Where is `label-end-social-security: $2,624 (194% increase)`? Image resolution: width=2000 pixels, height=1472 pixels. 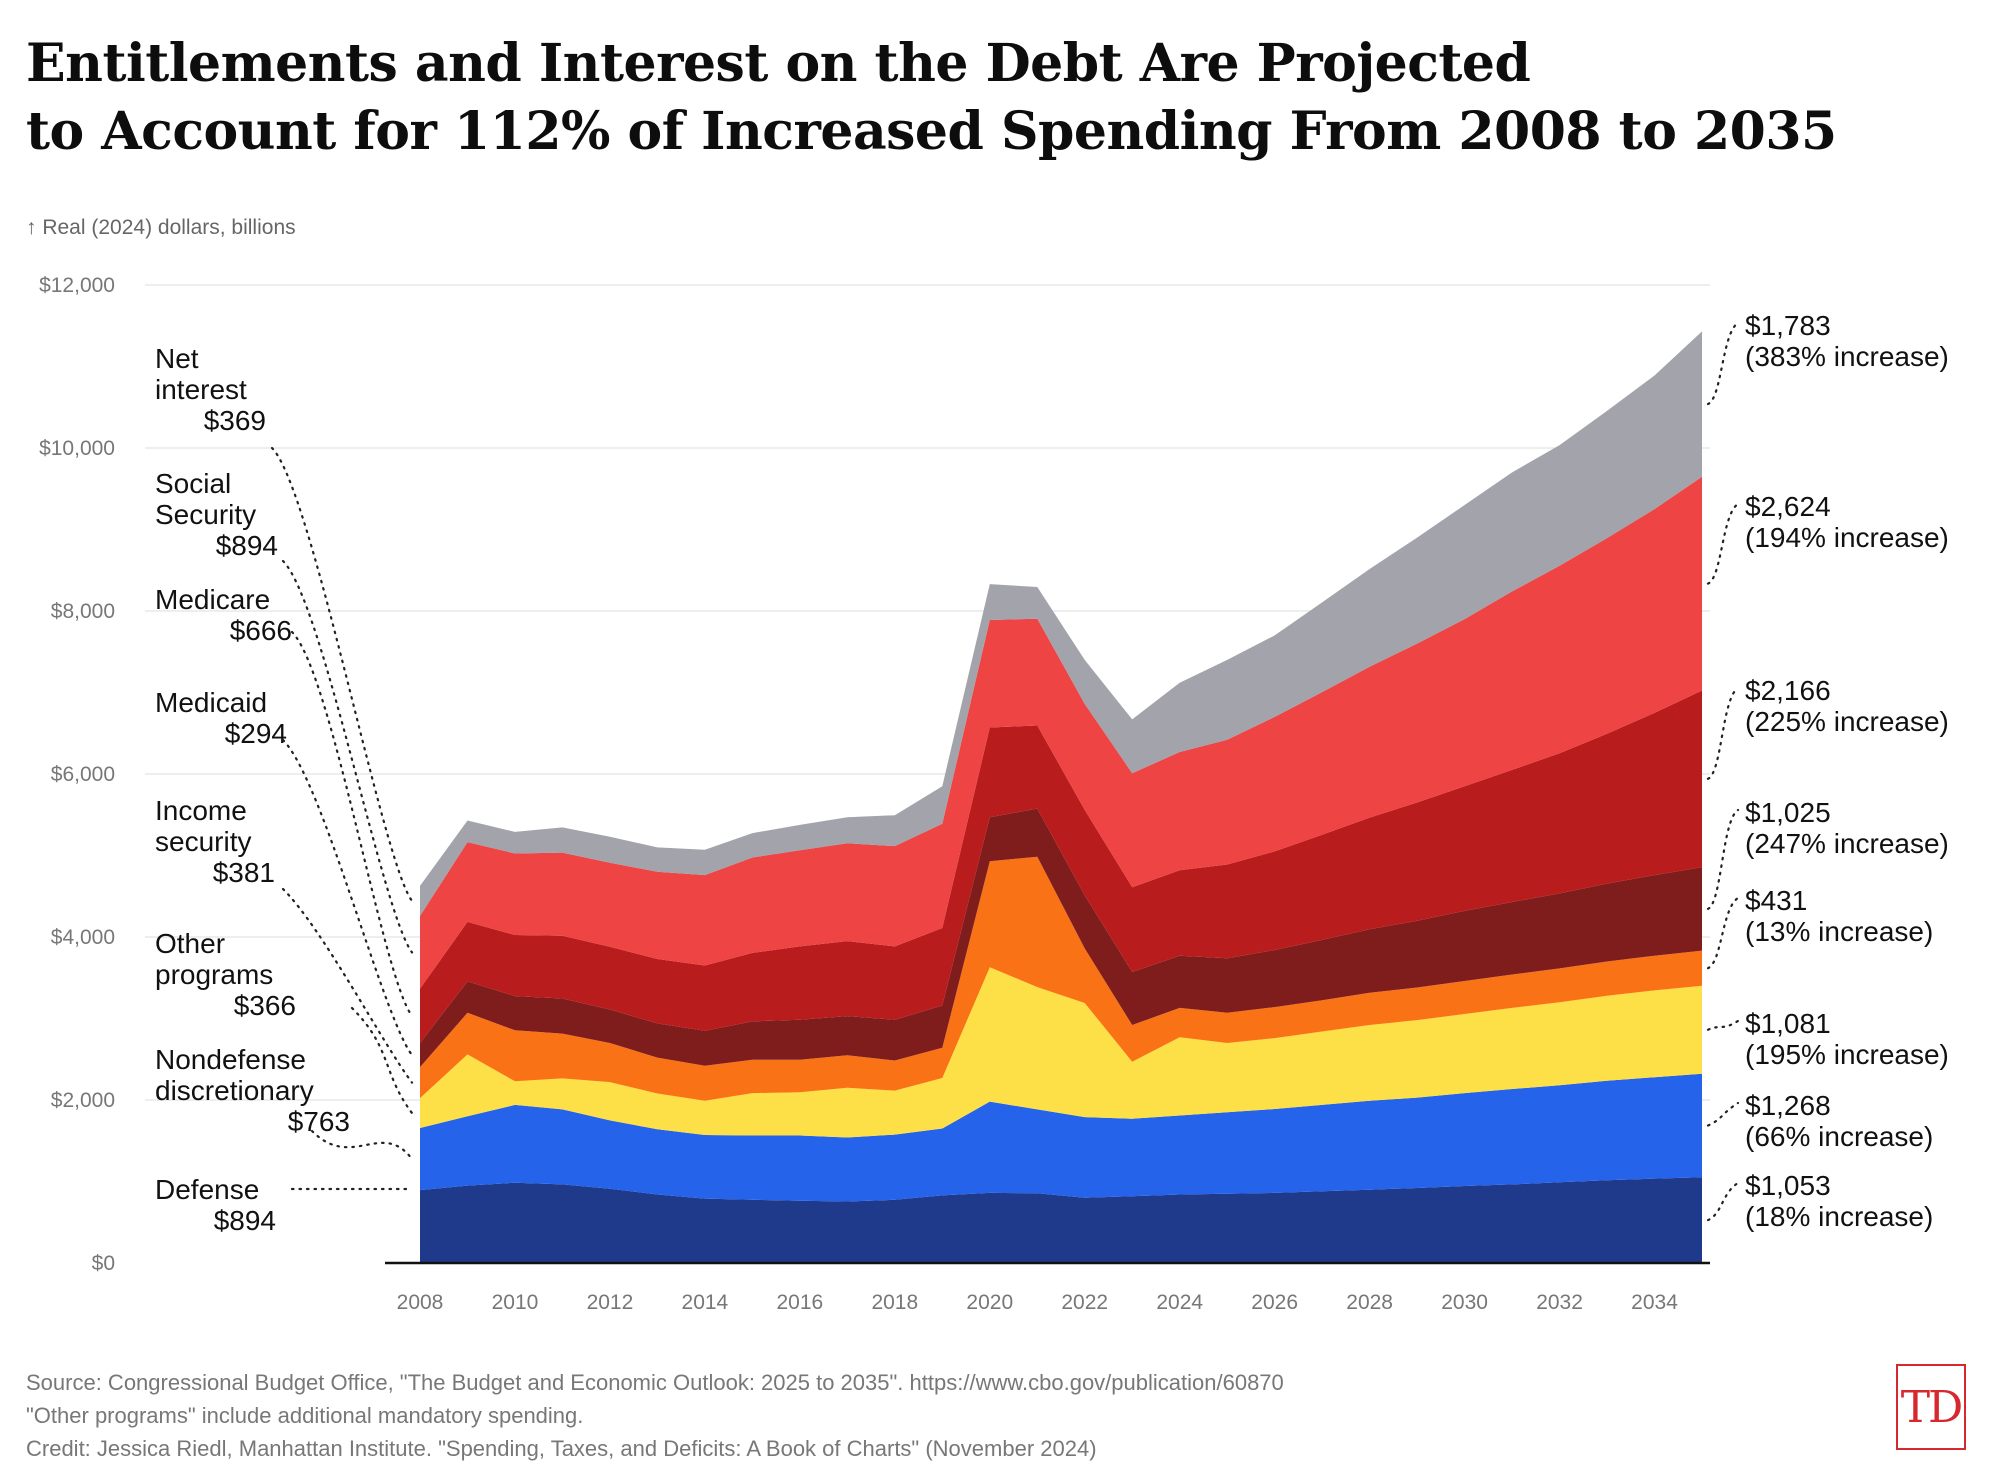
label-end-social-security: $2,624 (194% increase) is located at coordinates (1847, 522).